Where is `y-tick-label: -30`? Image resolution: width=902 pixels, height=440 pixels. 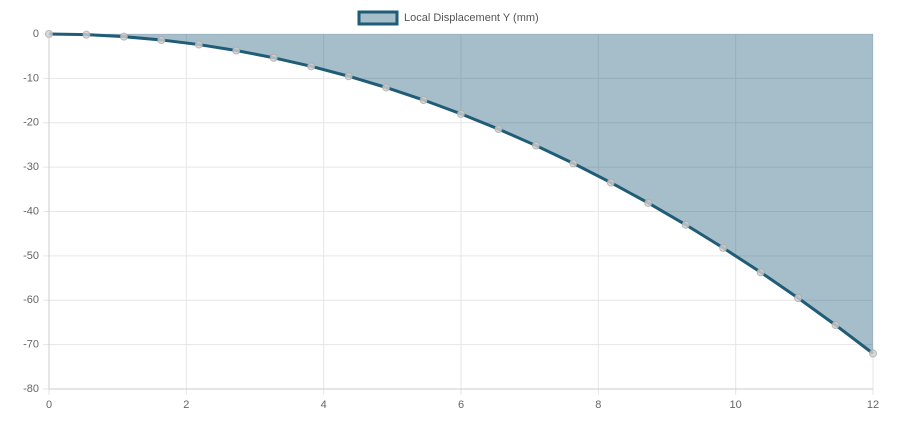
y-tick-label: -30 is located at coordinates (31, 167).